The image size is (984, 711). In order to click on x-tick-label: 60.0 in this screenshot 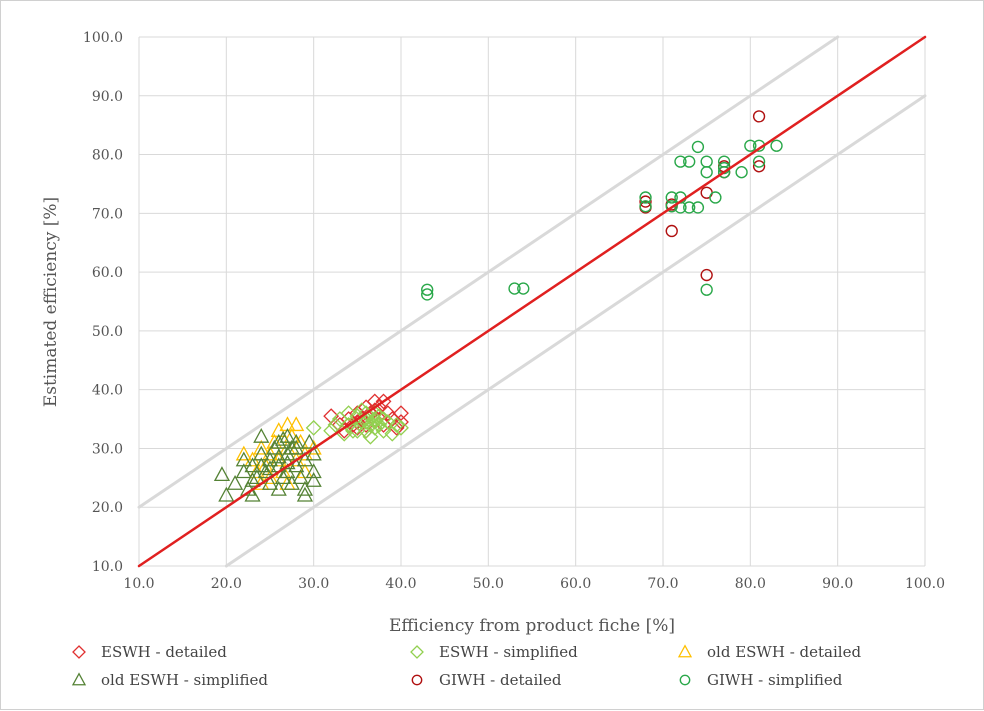, I will do `click(575, 584)`.